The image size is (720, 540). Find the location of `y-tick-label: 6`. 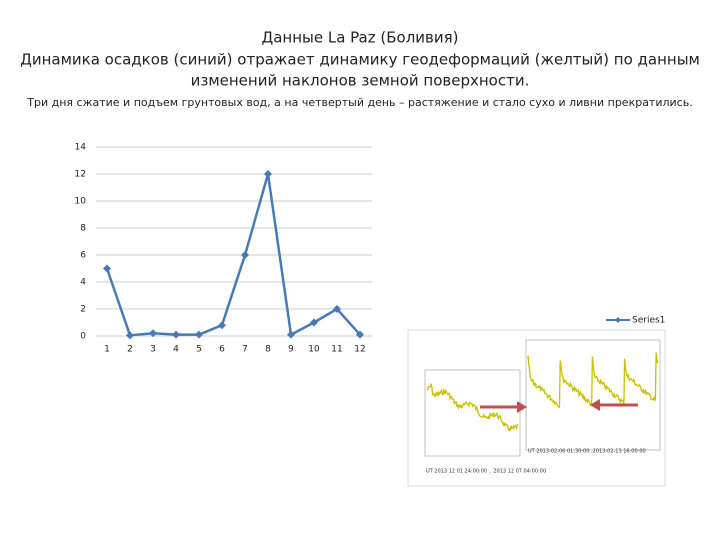

y-tick-label: 6 is located at coordinates (83, 256).